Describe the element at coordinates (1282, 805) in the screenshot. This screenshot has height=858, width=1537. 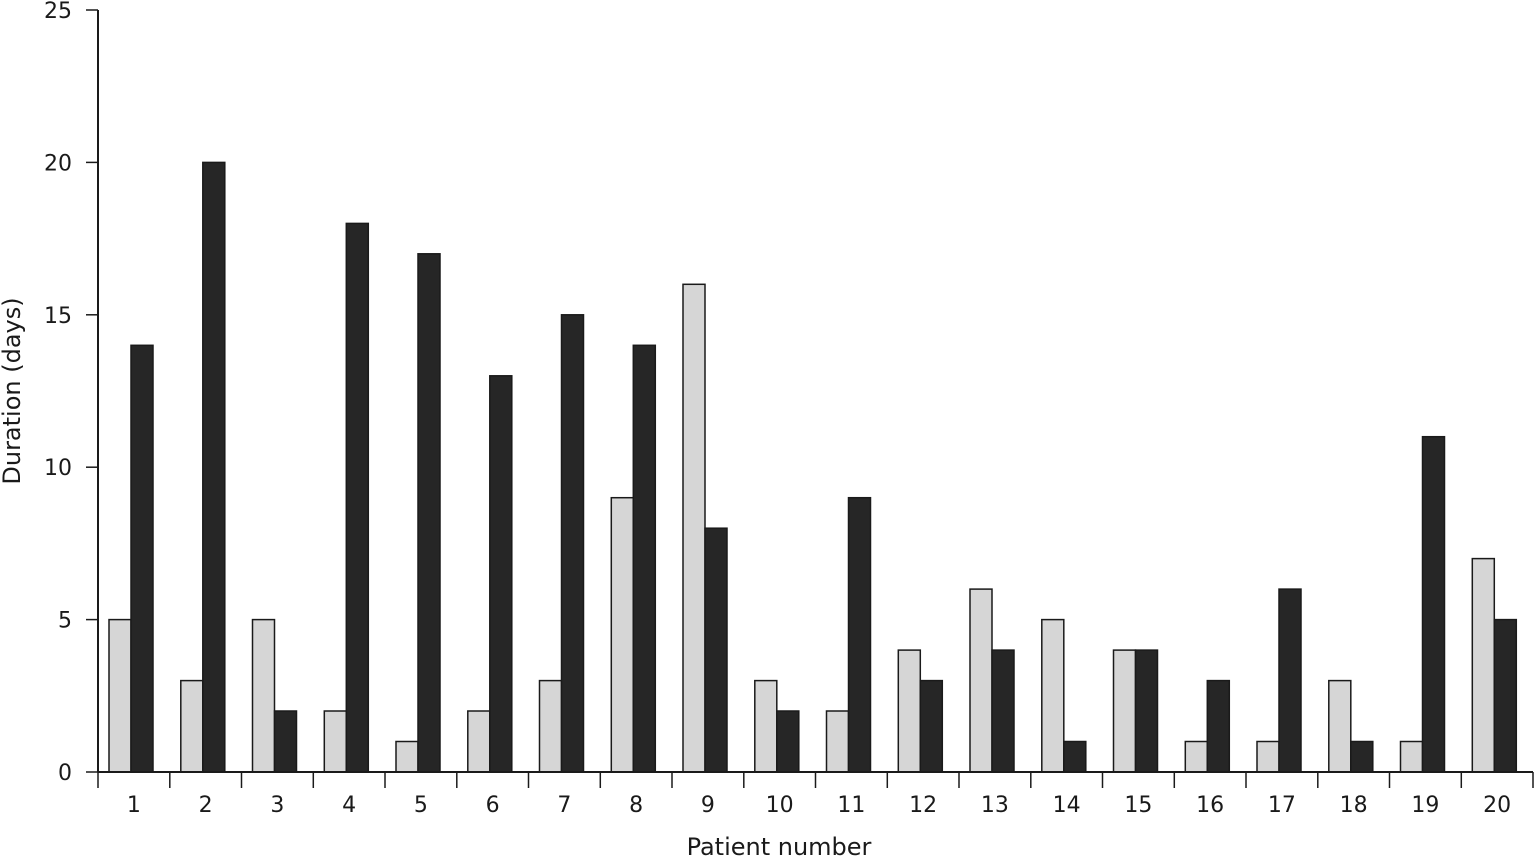
I see `x-tick-label: 17` at that location.